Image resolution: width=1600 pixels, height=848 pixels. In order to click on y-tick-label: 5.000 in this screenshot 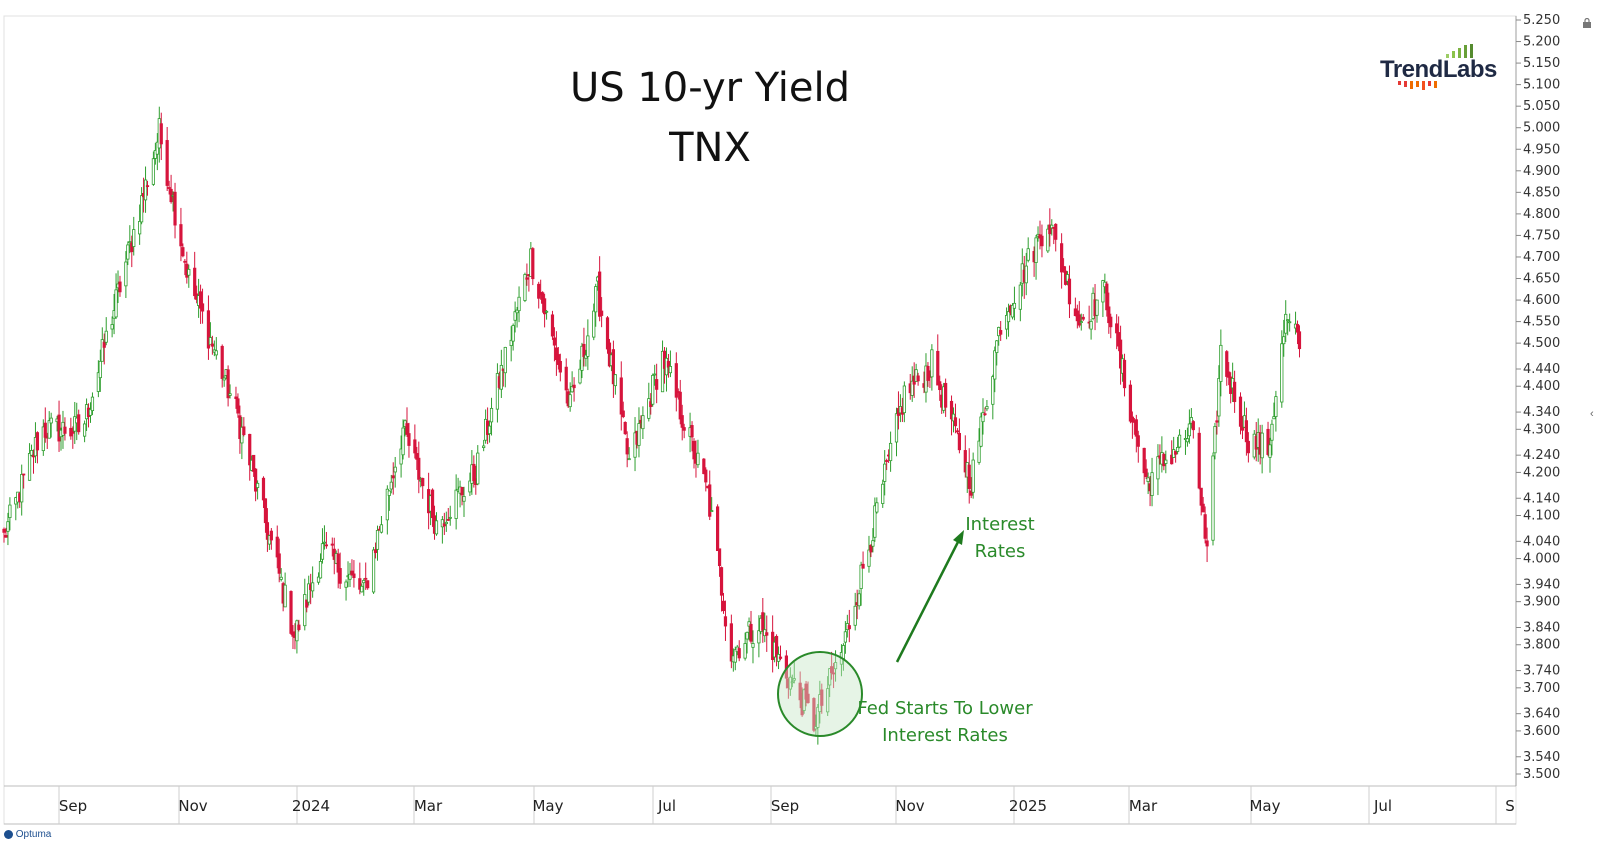, I will do `click(1541, 128)`.